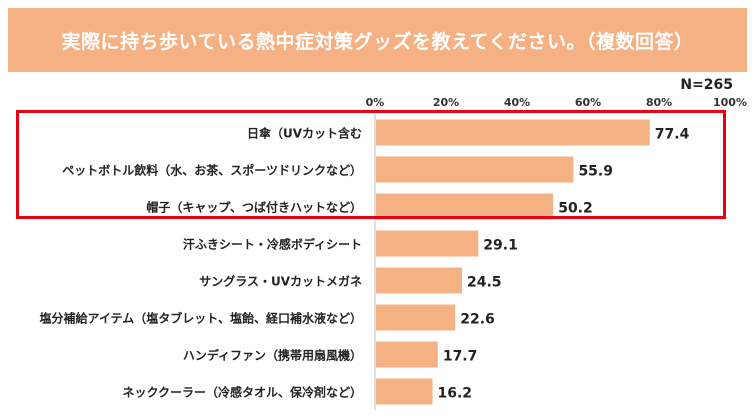 Image resolution: width=755 pixels, height=419 pixels. Describe the element at coordinates (588, 102) in the screenshot. I see `x-tick-label: 60%` at that location.